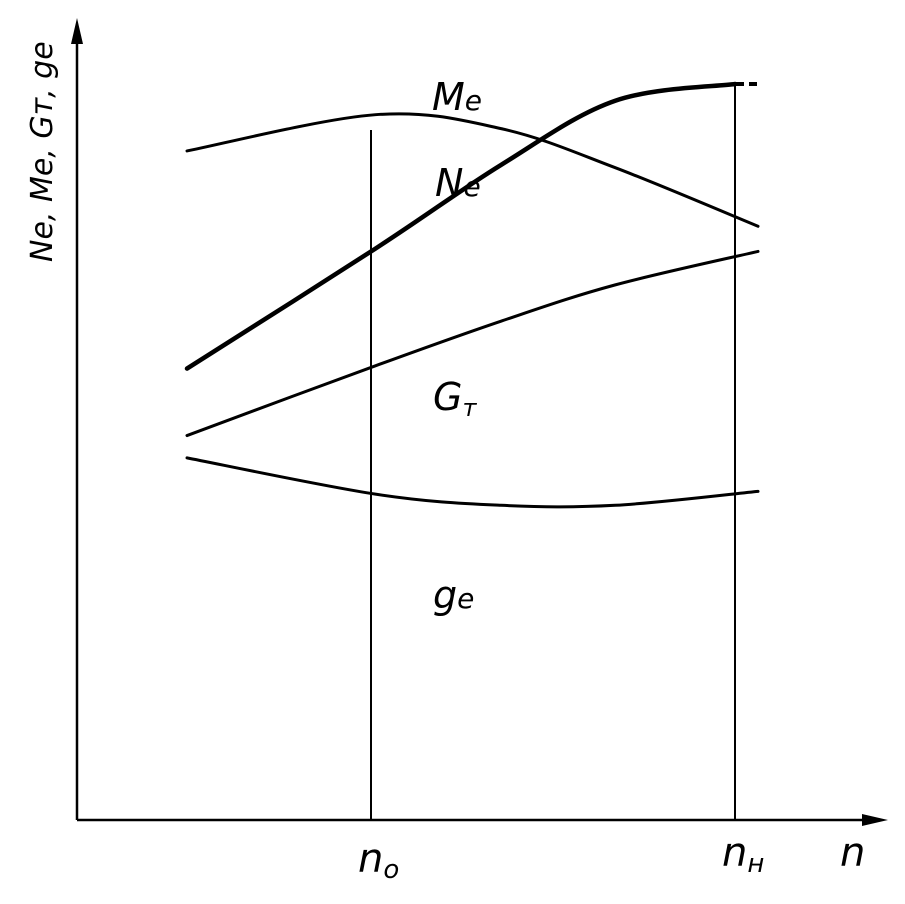 The image size is (905, 904). I want to click on series-label-me: Me, so click(457, 97).